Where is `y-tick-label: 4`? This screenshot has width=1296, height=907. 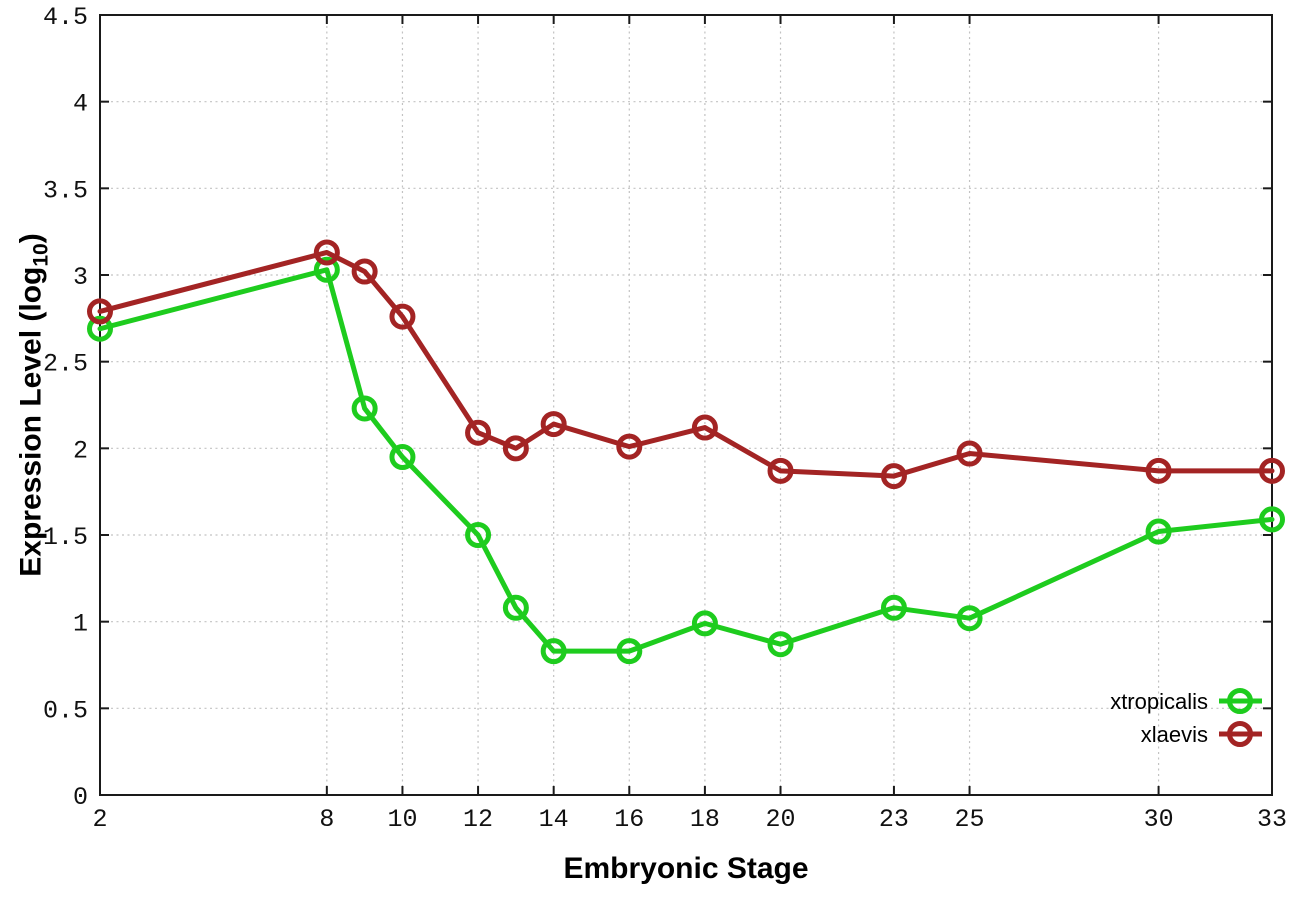 y-tick-label: 4 is located at coordinates (80, 104).